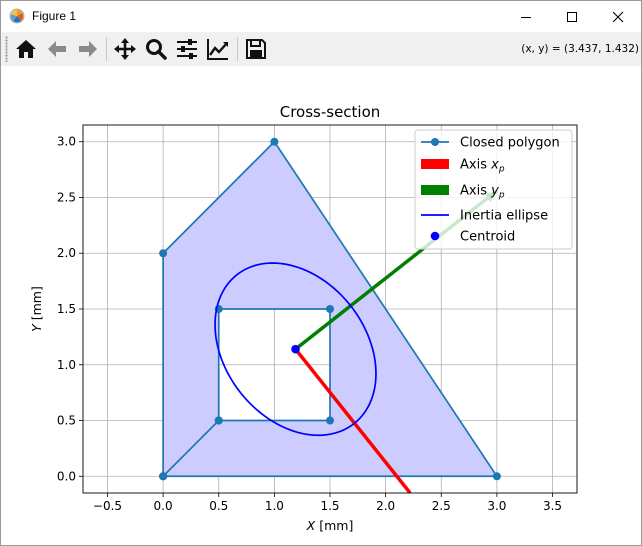 This screenshot has height=546, width=642. What do you see at coordinates (54, 16) in the screenshot?
I see `window-title: Figure 1` at bounding box center [54, 16].